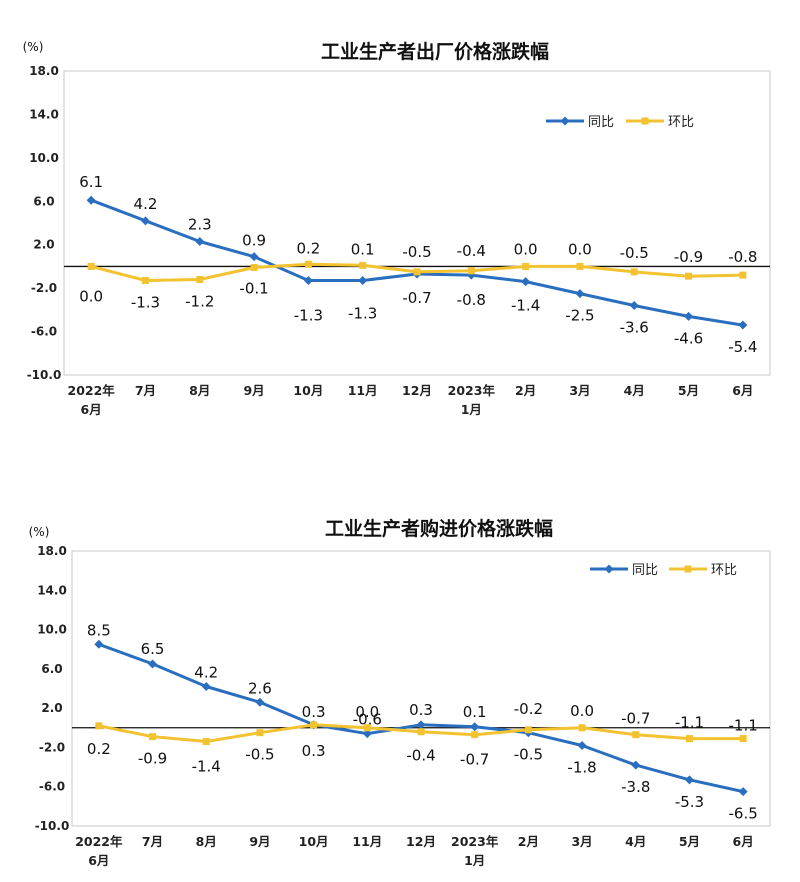  Describe the element at coordinates (645, 570) in the screenshot. I see `legend-label: 同比` at that location.